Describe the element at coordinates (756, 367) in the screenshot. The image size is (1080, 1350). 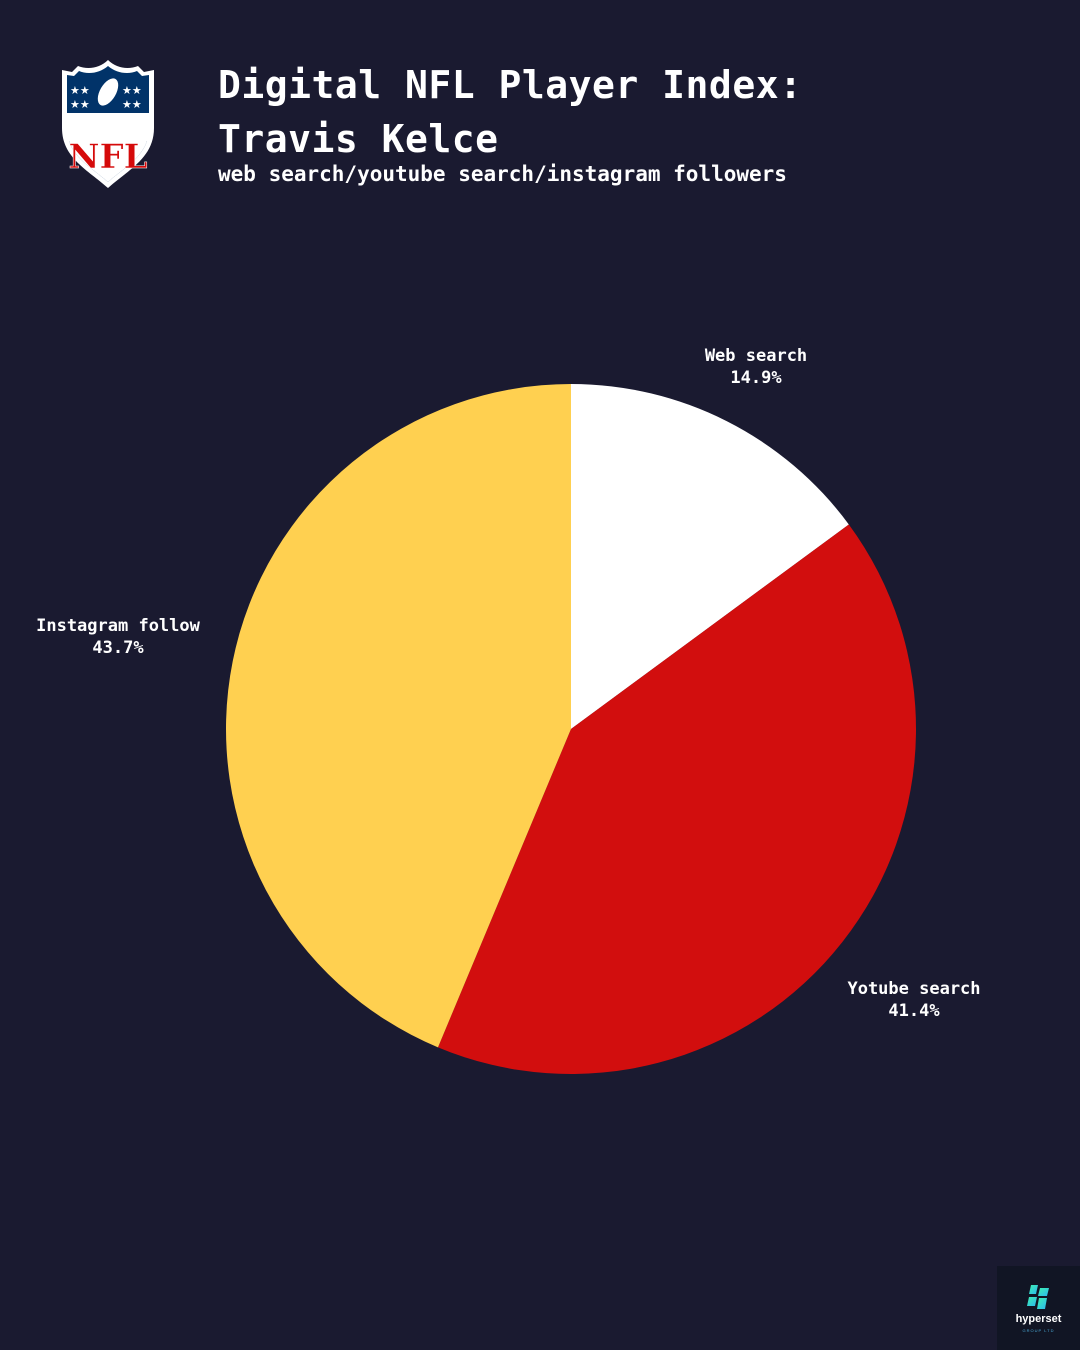
I see `label-web-search: Web search 14.9%` at that location.